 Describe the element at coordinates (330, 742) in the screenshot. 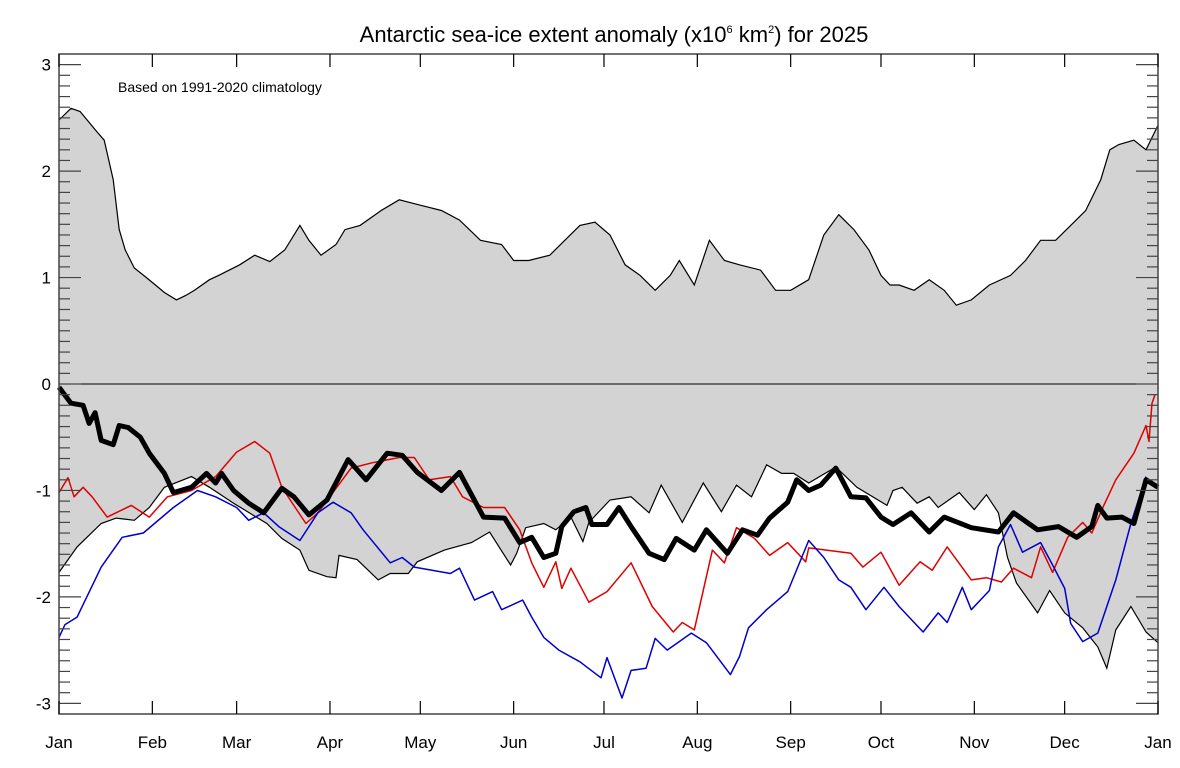

I see `x-tick-label: Apr` at that location.